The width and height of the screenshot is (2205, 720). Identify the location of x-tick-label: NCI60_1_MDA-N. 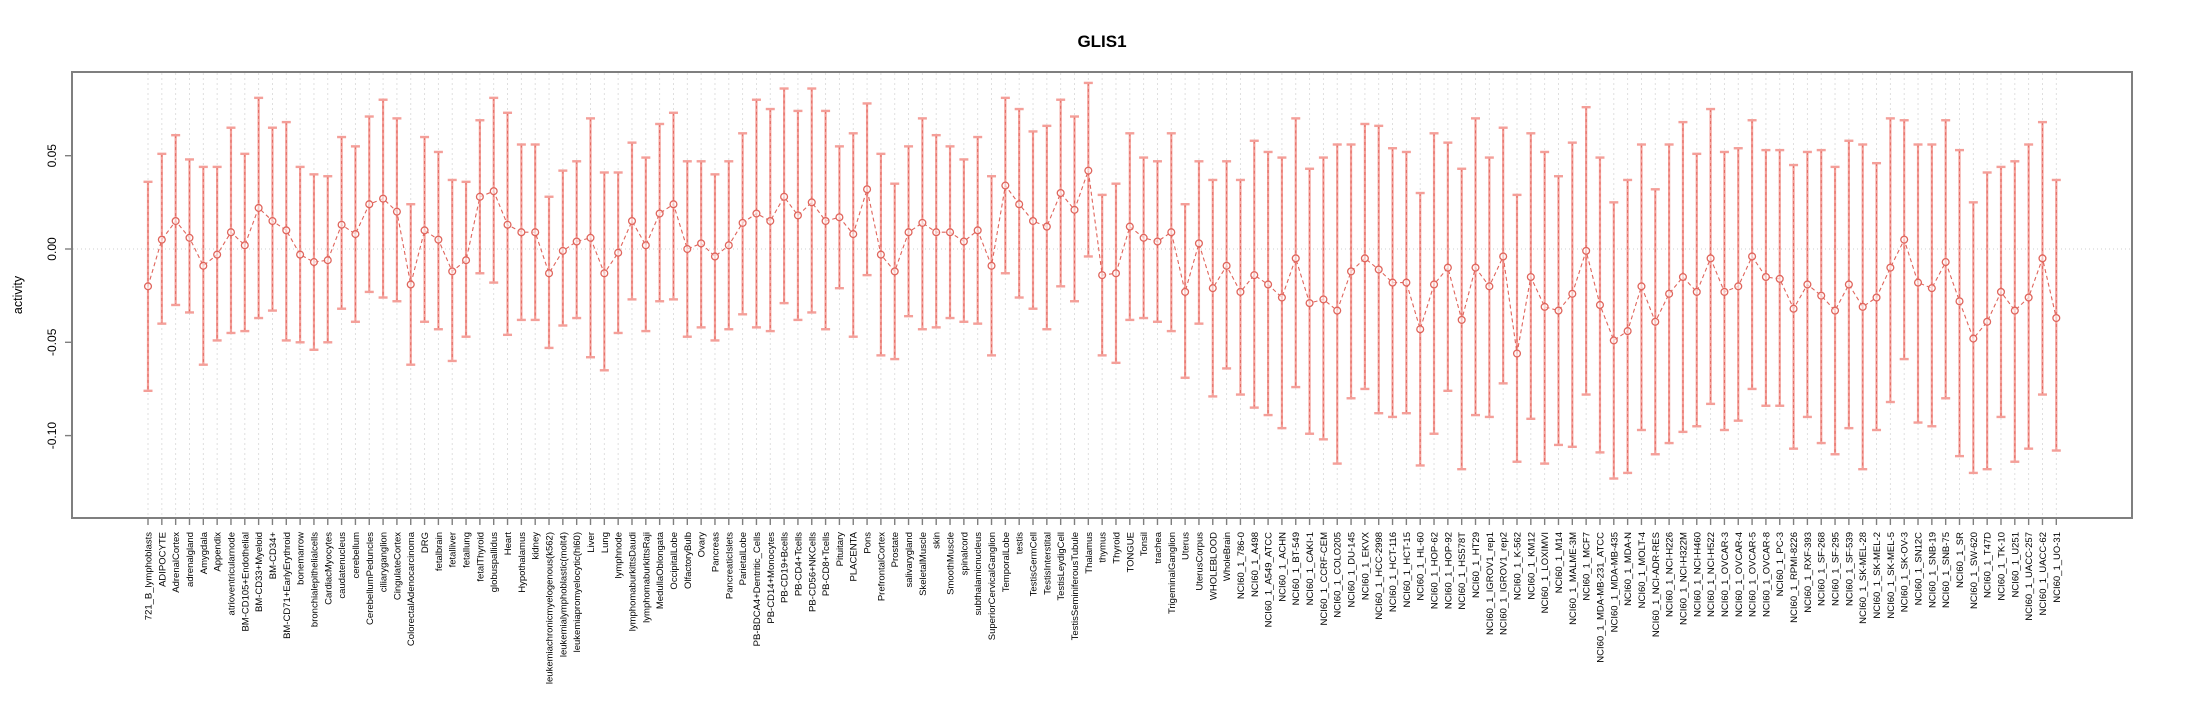
(1628, 569).